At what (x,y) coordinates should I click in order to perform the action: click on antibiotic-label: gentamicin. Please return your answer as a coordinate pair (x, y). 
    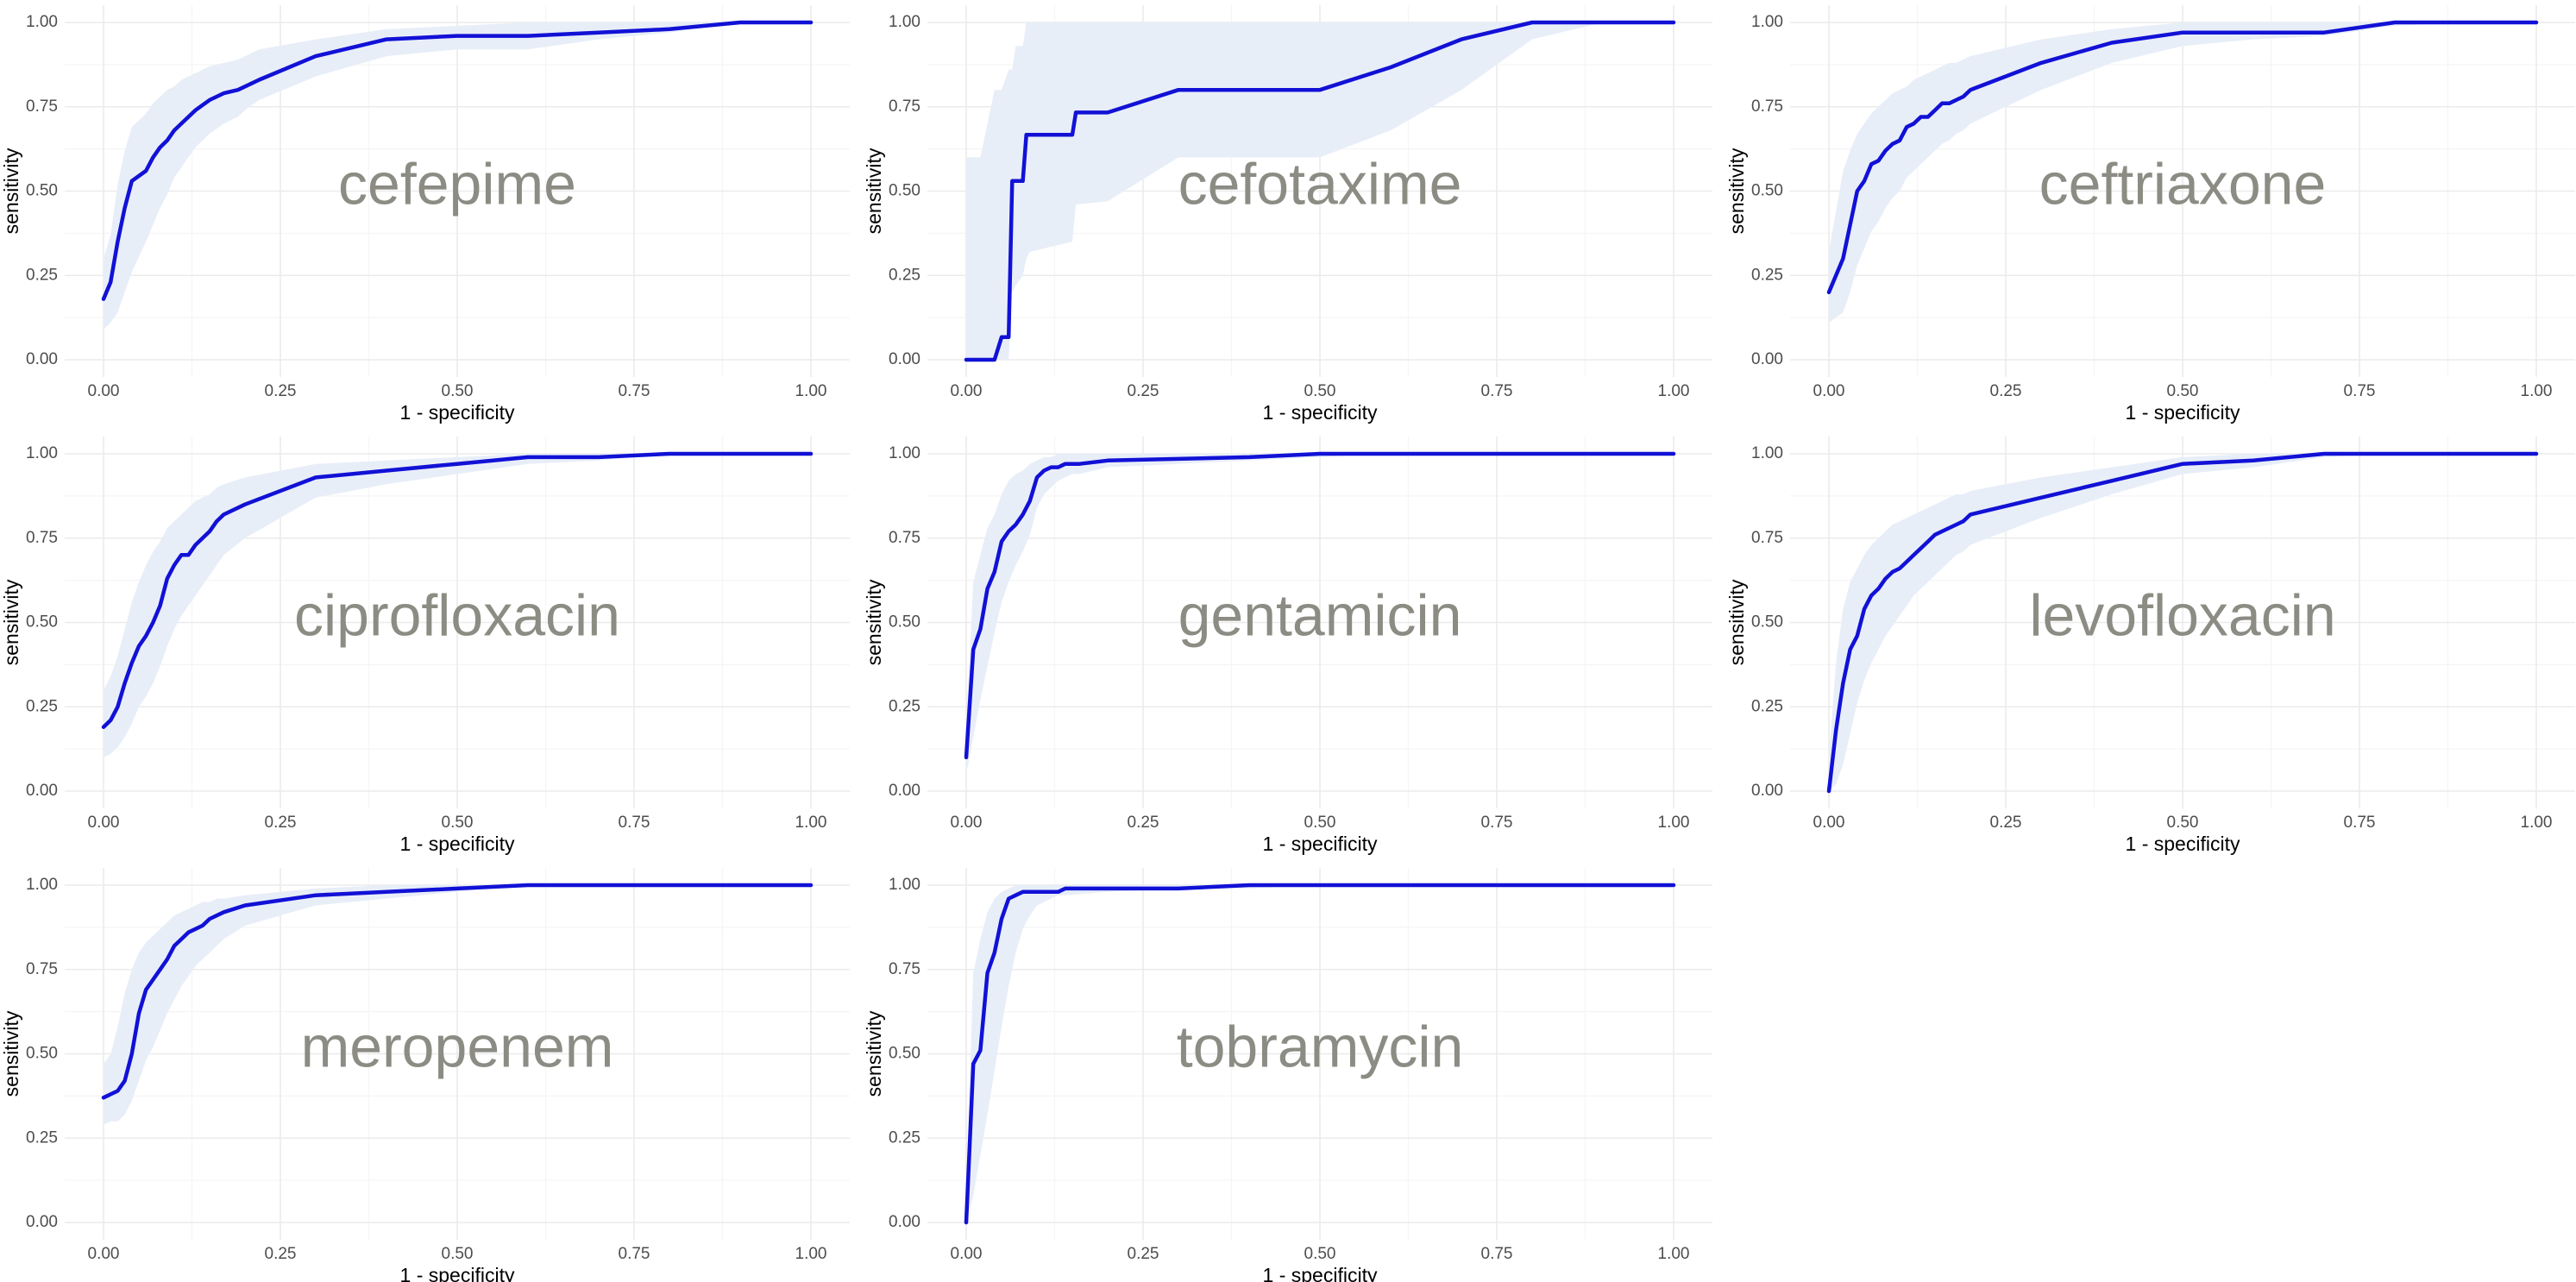
    Looking at the image, I should click on (1320, 615).